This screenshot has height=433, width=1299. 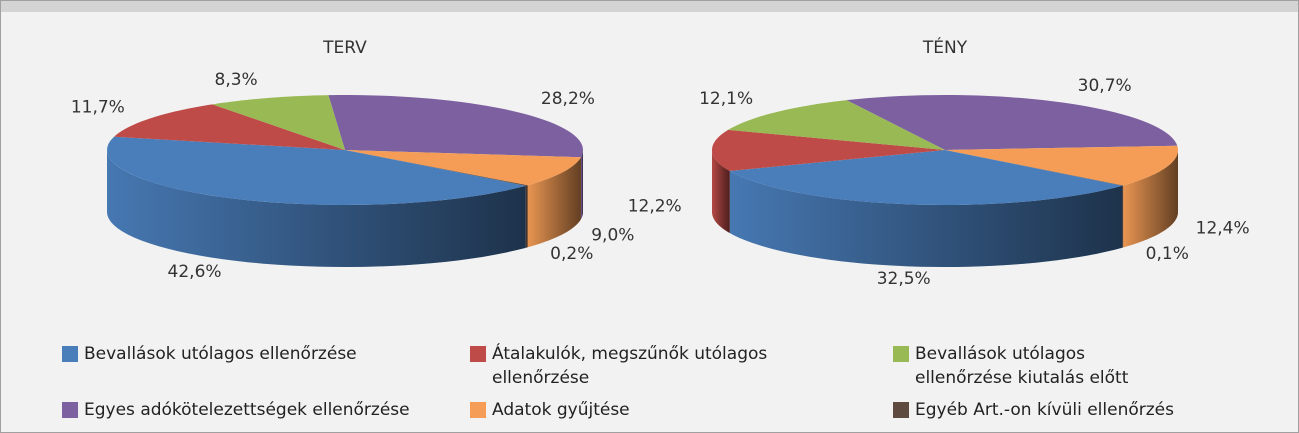 I want to click on data-label: 0,2%, so click(x=571, y=254).